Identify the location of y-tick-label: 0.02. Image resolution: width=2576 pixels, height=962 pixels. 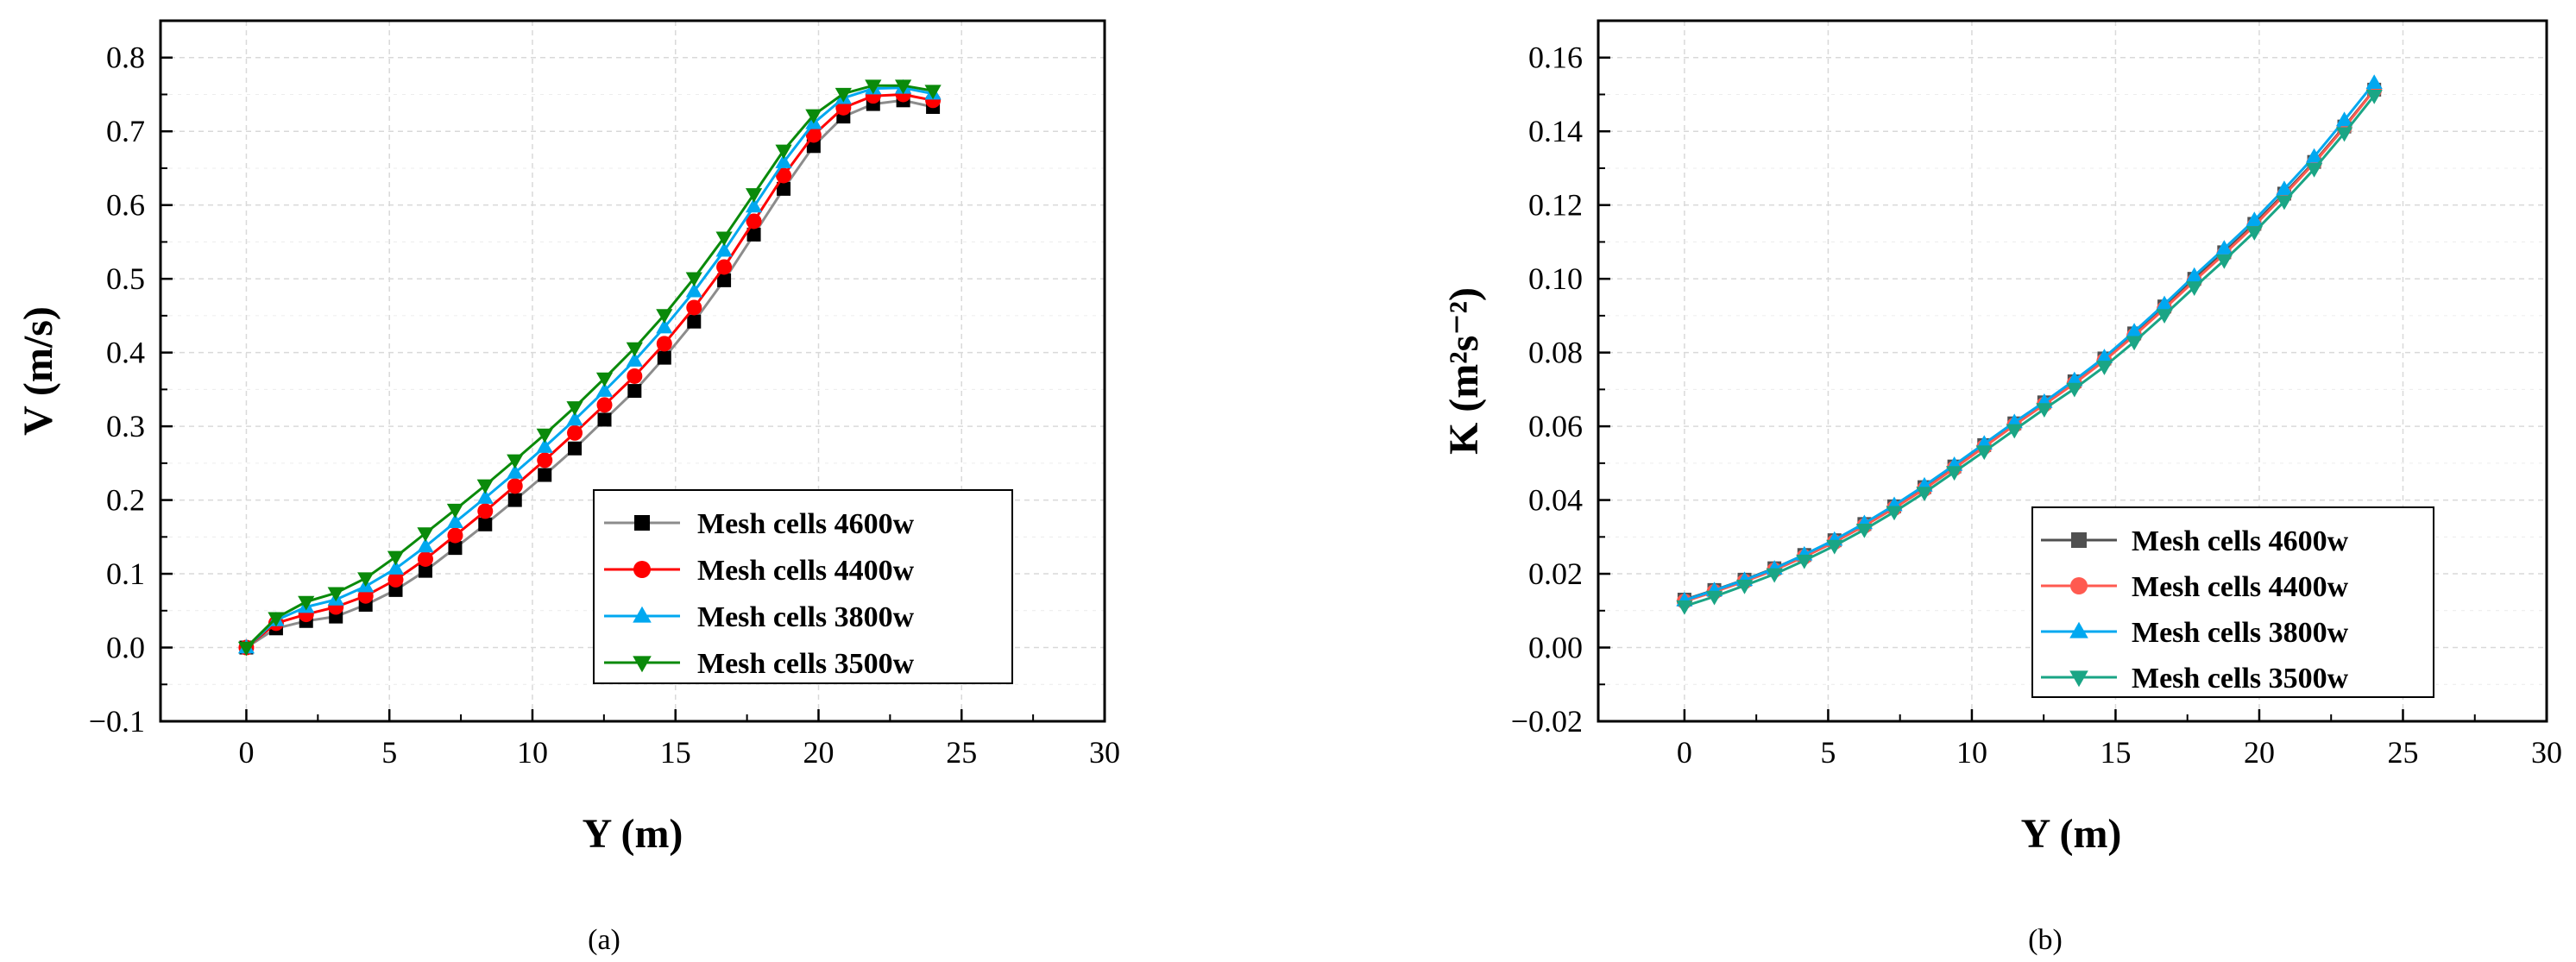
(1556, 573).